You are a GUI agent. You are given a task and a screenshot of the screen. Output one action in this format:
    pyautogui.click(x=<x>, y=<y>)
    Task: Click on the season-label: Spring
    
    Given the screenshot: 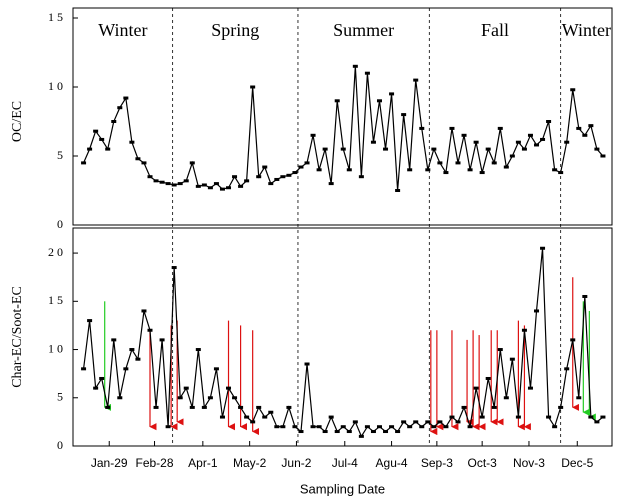 What is the action you would take?
    pyautogui.click(x=235, y=30)
    